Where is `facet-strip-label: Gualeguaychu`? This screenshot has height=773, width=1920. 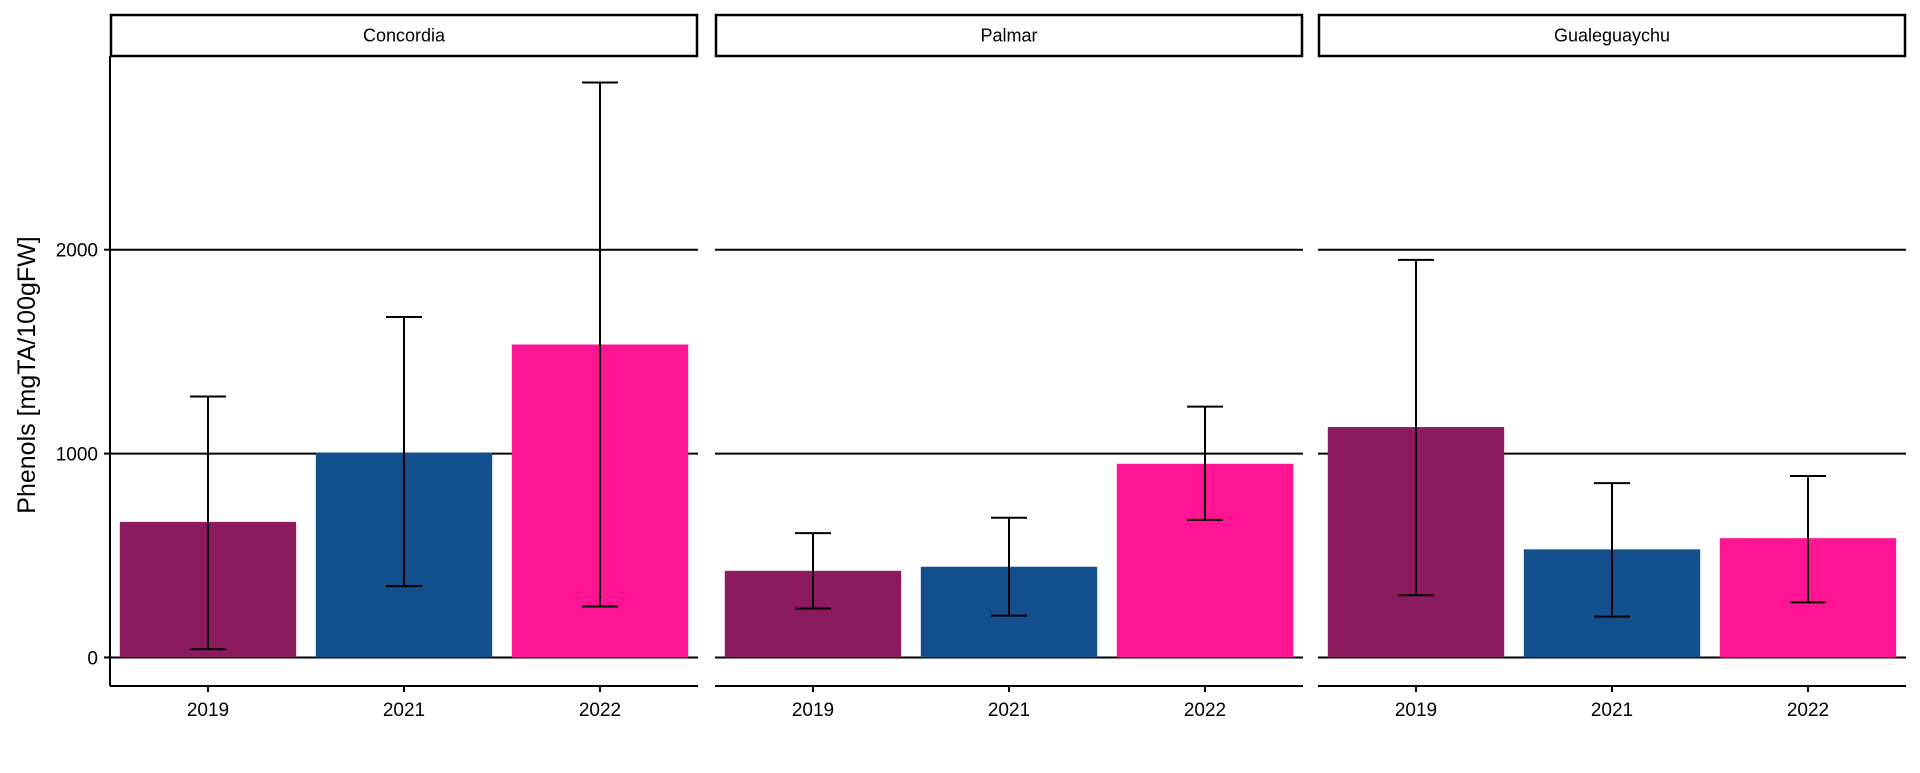 facet-strip-label: Gualeguaychu is located at coordinates (1612, 36).